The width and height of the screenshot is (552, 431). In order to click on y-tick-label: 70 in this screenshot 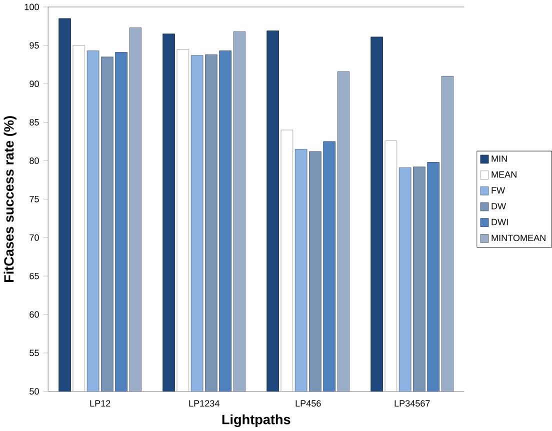, I will do `click(34, 237)`.